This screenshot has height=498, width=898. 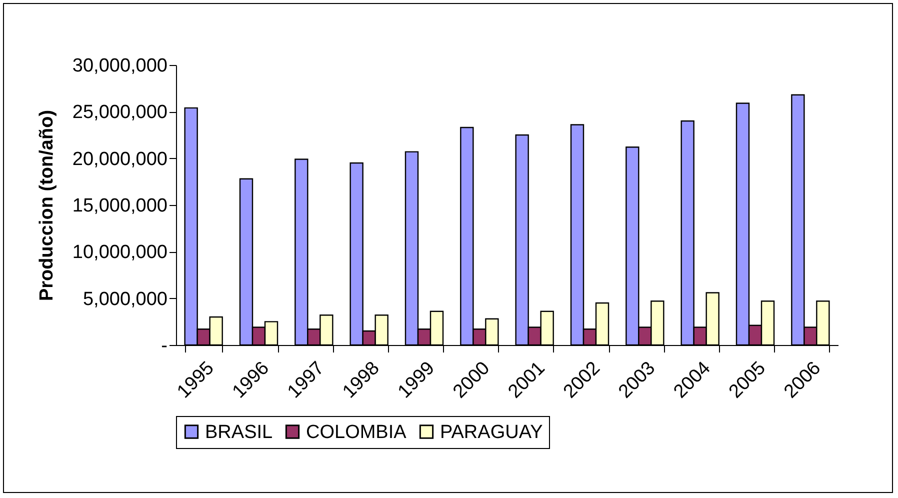 I want to click on legend-label: COLOMBIA, so click(x=356, y=432).